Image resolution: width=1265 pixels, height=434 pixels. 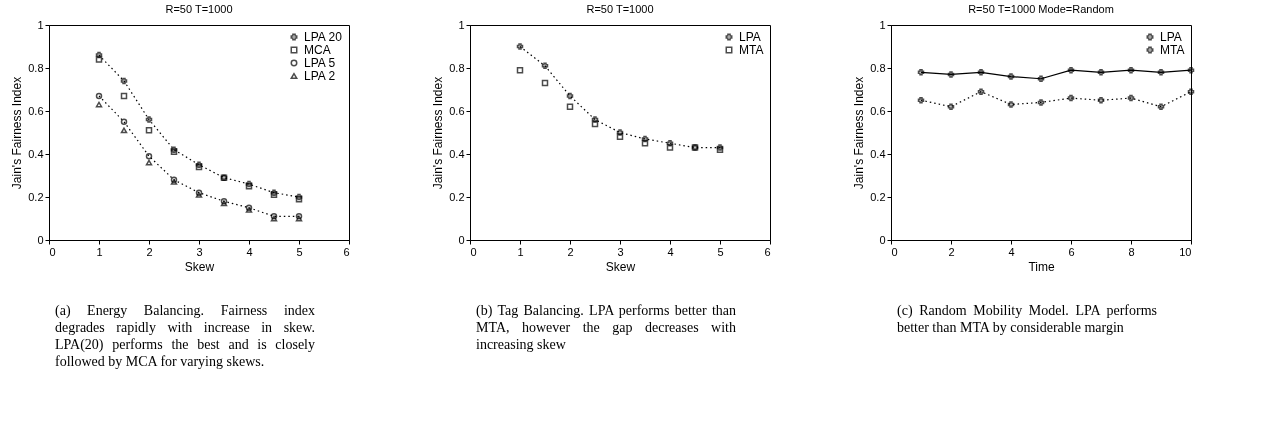 What do you see at coordinates (185, 336) in the screenshot?
I see `text: (a) Energy Balancing. Fairness index degrades rapidly with increase in skew. LPA(20) performs the best and is closely followed by MCA for varying skews.` at bounding box center [185, 336].